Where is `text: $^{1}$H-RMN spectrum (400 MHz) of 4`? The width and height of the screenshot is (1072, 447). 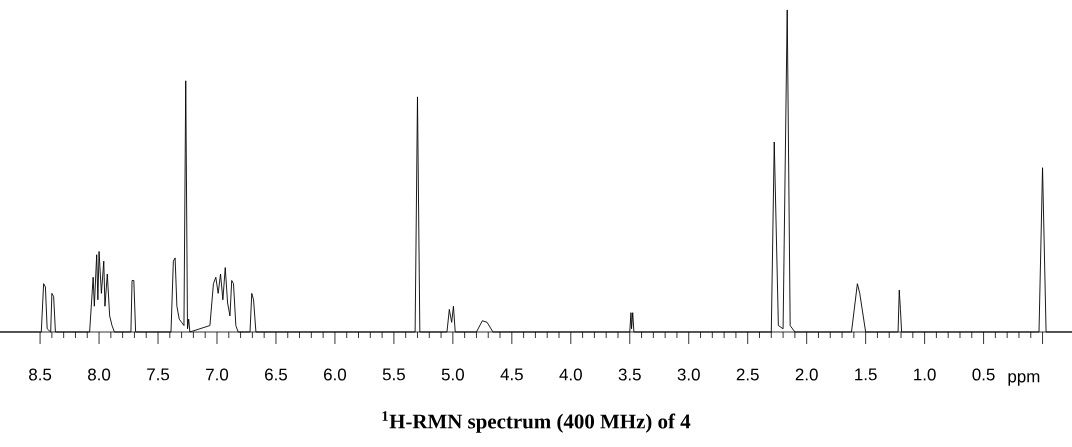 text: $^{1}$H-RMN spectrum (400 MHz) of 4 is located at coordinates (536, 422).